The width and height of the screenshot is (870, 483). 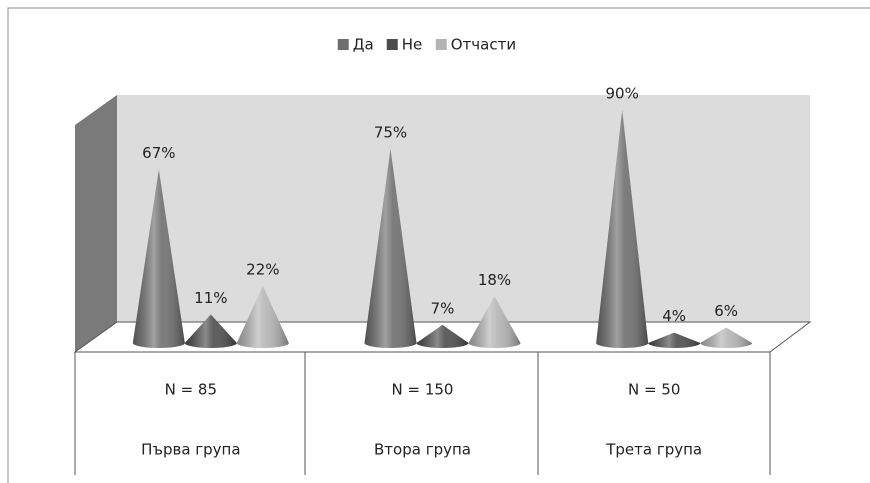 I want to click on value-label: 67%, so click(x=158, y=153).